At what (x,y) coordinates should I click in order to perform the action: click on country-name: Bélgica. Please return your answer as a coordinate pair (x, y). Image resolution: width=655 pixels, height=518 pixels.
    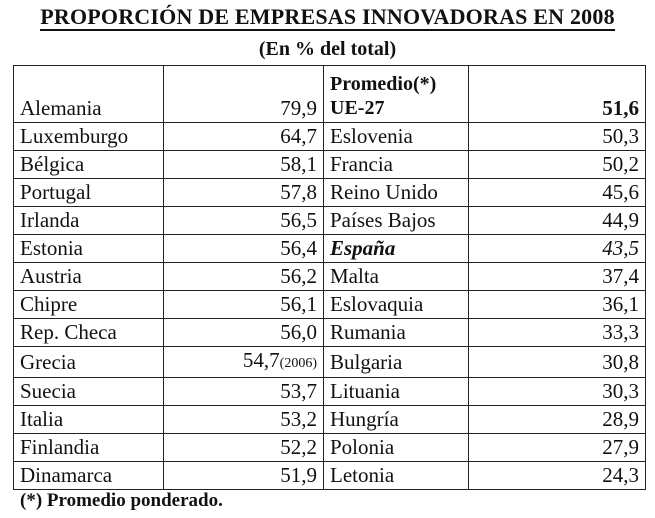
    Looking at the image, I should click on (88, 164).